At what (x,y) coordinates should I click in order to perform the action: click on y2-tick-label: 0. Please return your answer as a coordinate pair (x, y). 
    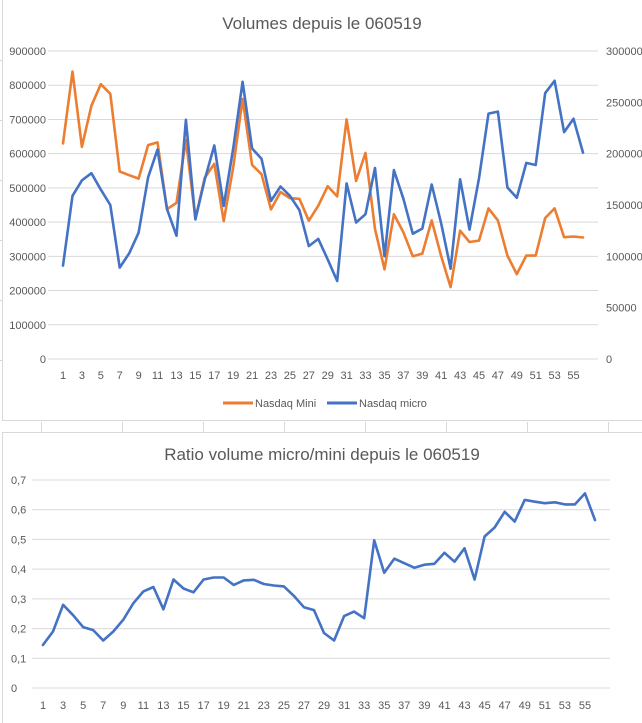
    Looking at the image, I should click on (609, 360).